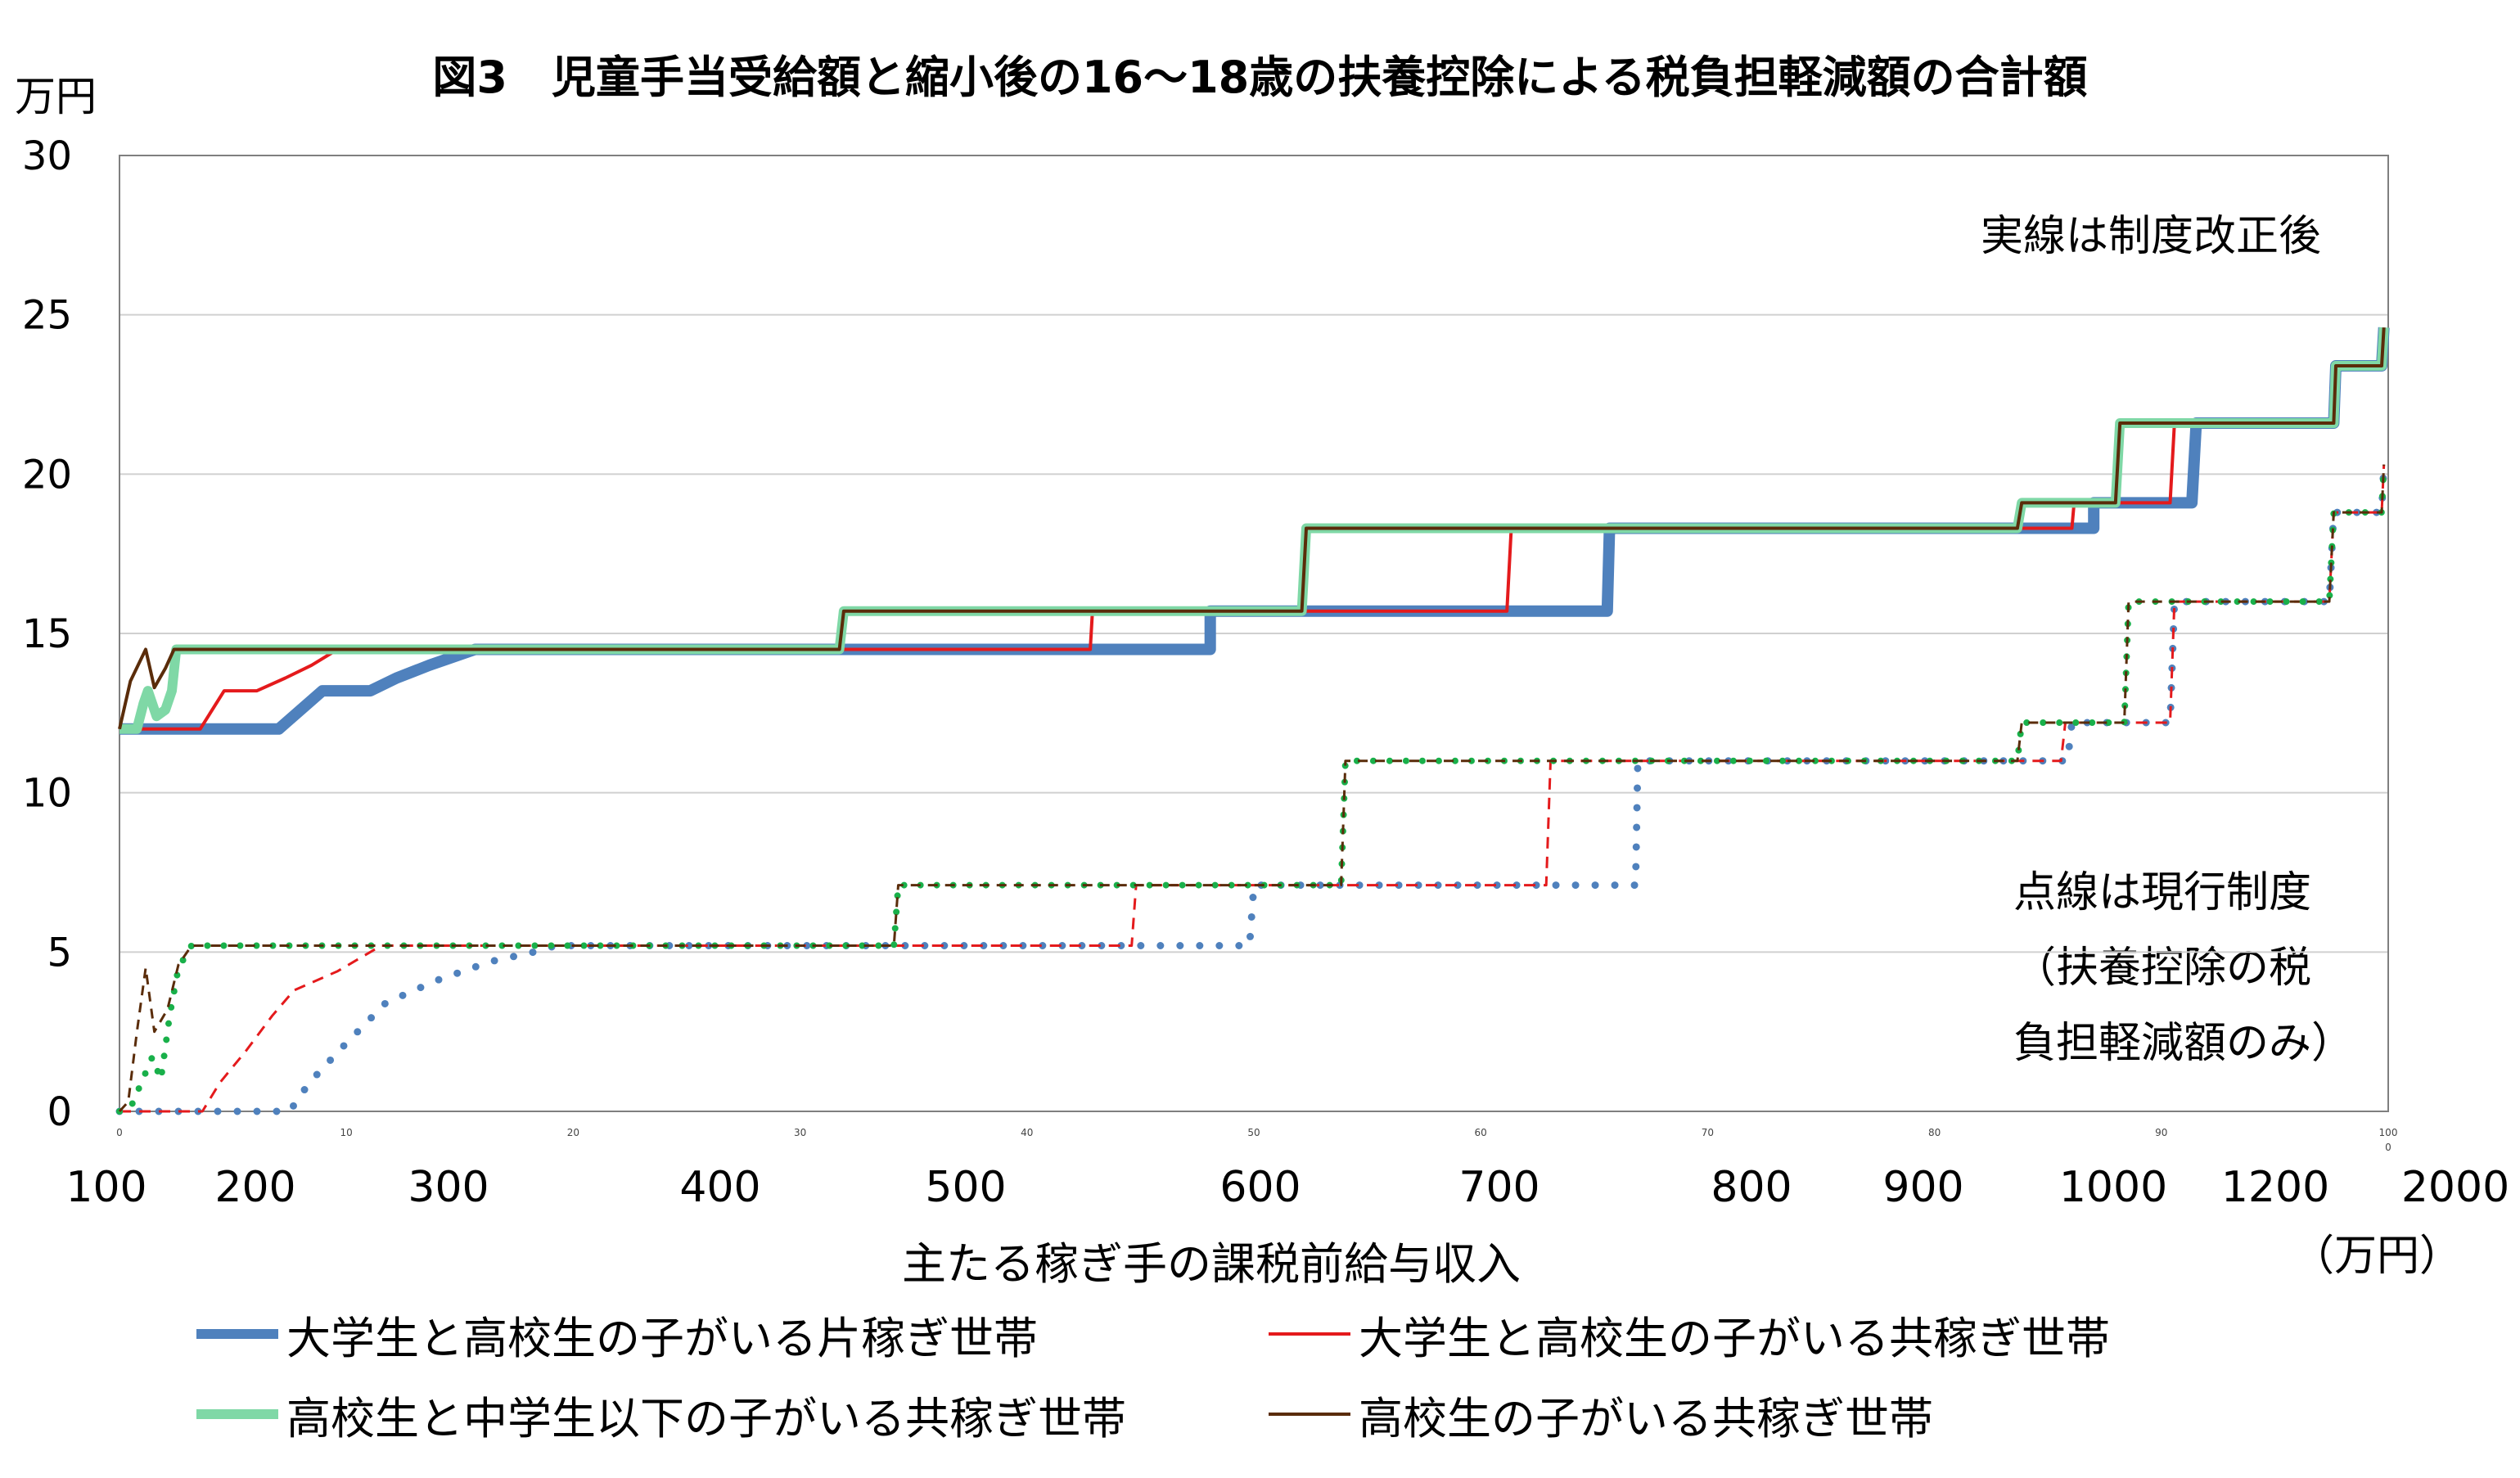  What do you see at coordinates (47, 794) in the screenshot?
I see `y-tick-label: 10` at bounding box center [47, 794].